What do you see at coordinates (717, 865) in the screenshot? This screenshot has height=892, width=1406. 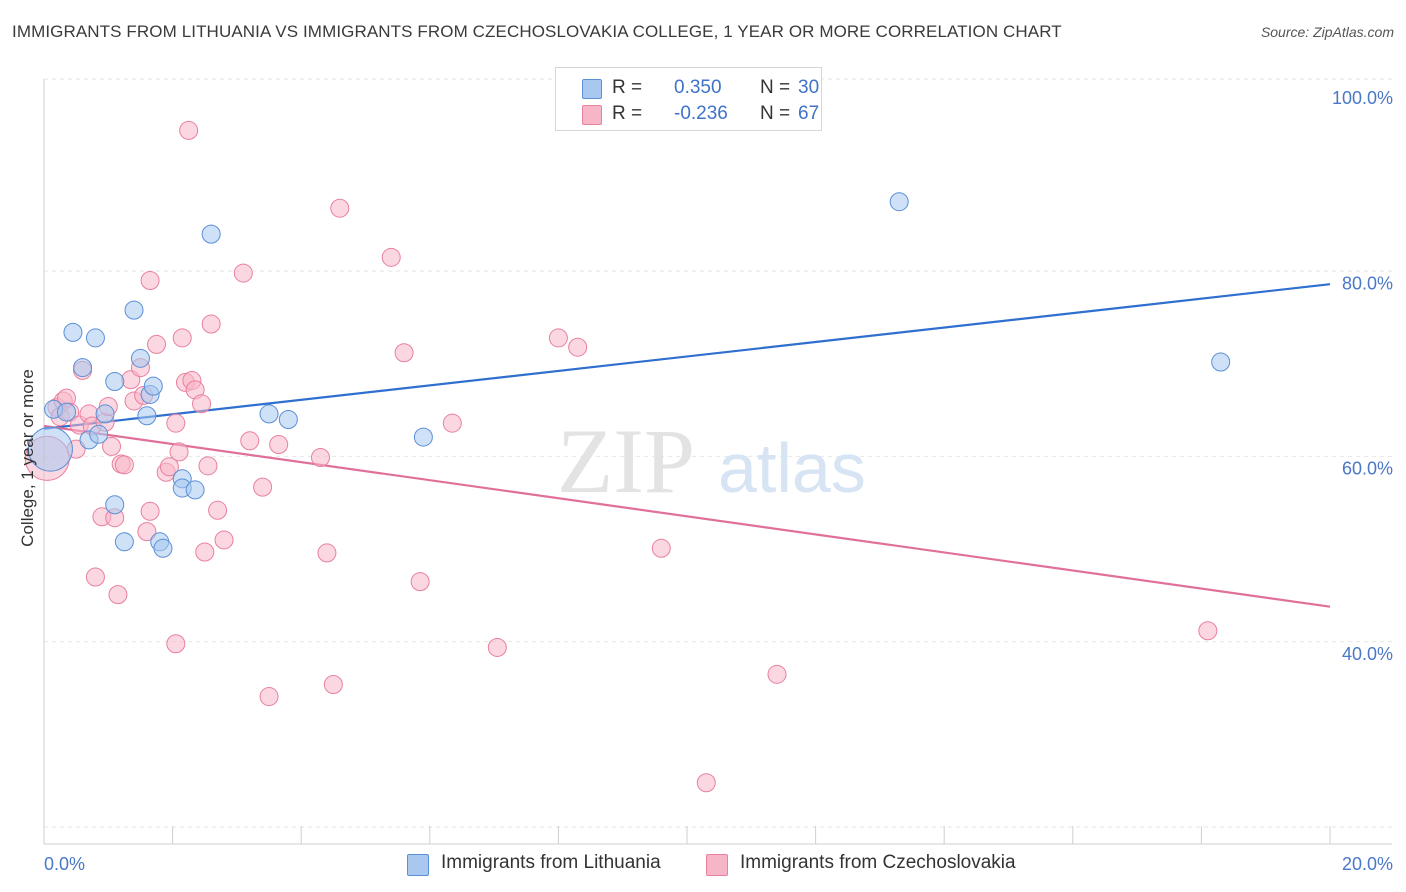 I see `series-swatch-czechoslovakia` at bounding box center [717, 865].